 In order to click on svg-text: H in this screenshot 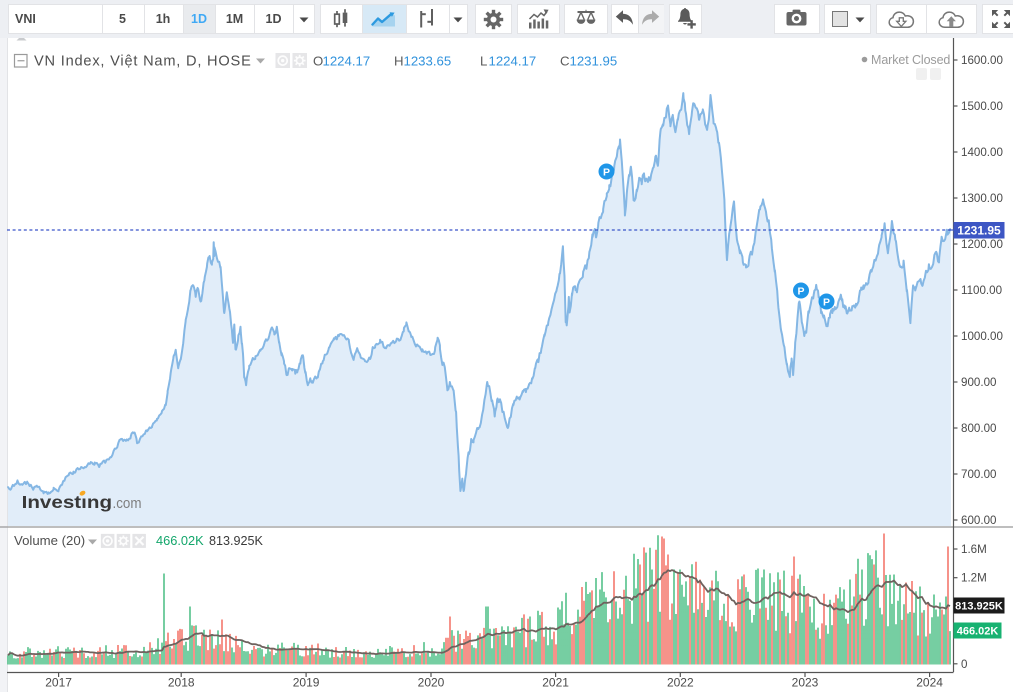, I will do `click(399, 61)`.